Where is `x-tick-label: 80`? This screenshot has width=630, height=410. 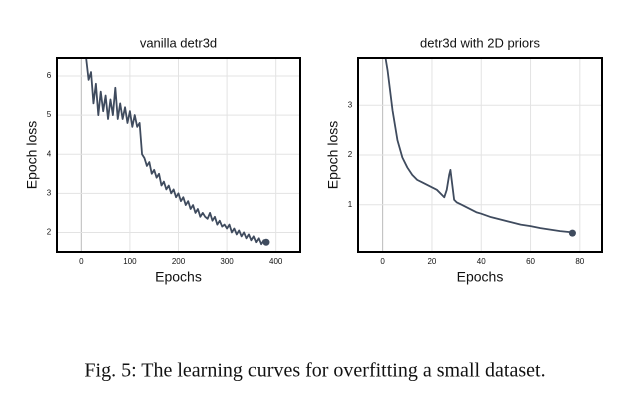 x-tick-label: 80 is located at coordinates (579, 261).